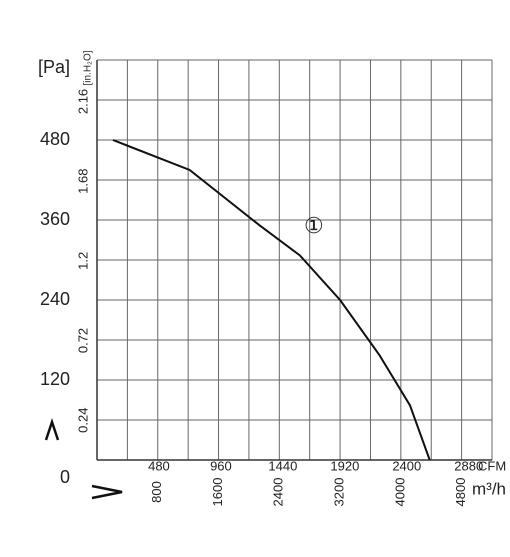  What do you see at coordinates (159, 465) in the screenshot?
I see `x2-tick-label: 480` at bounding box center [159, 465].